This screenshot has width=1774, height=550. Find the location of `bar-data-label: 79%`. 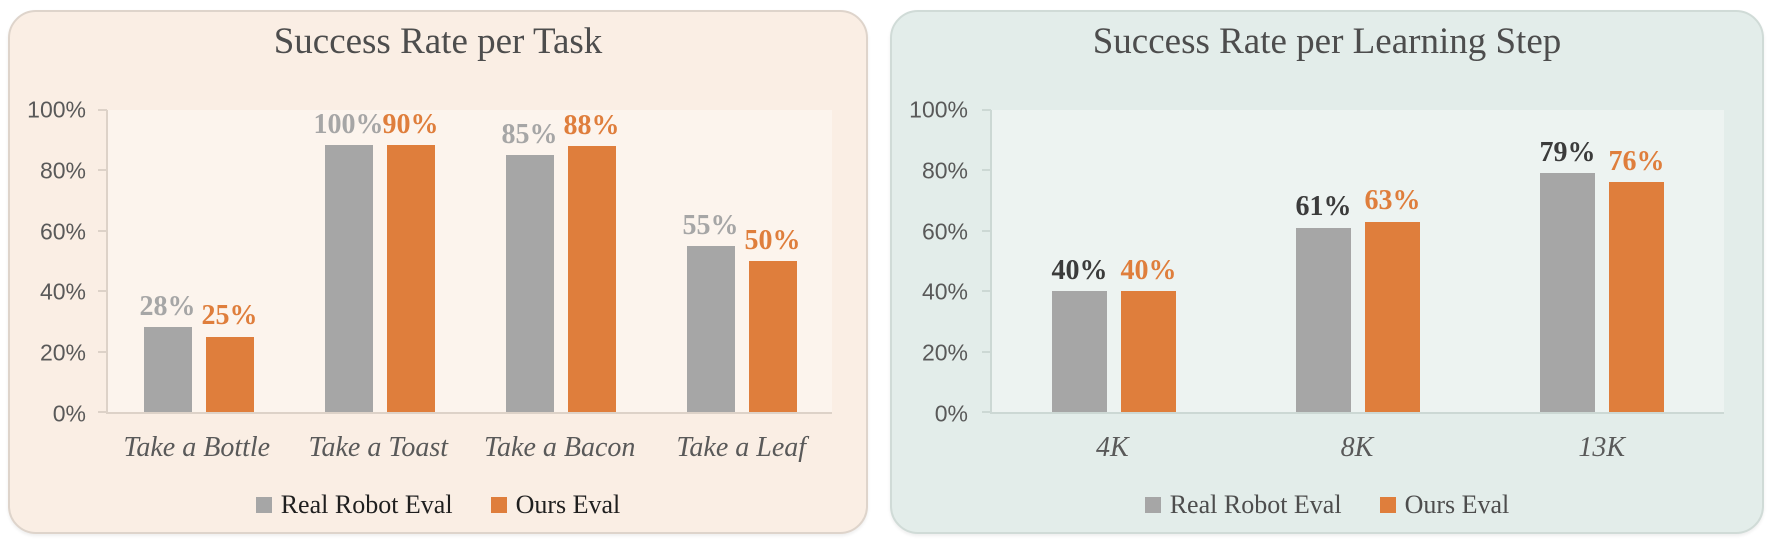

bar-data-label: 79% is located at coordinates (1567, 153).